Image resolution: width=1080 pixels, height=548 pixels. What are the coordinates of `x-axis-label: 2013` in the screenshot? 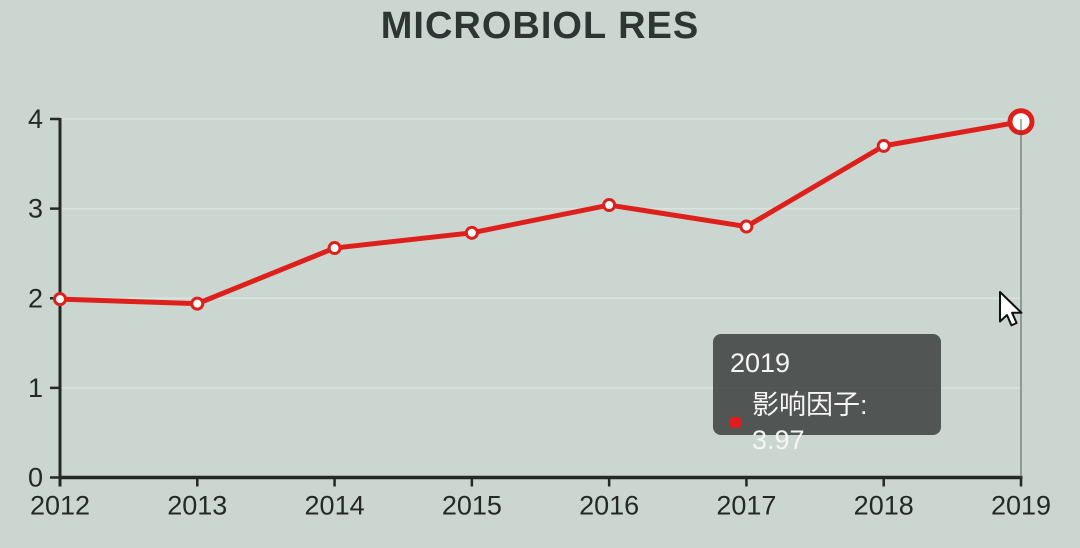 It's located at (197, 506).